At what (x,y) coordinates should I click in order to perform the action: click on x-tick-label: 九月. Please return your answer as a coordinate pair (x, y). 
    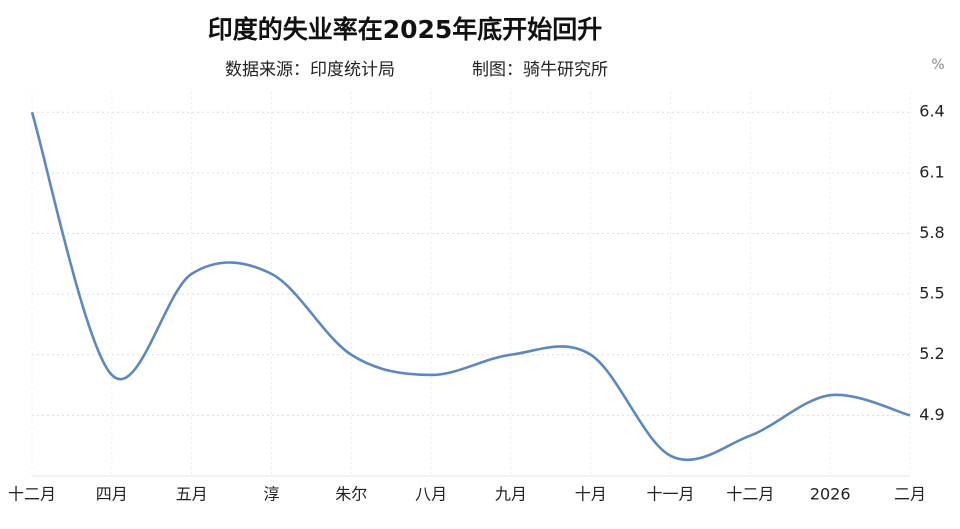
    Looking at the image, I should click on (511, 494).